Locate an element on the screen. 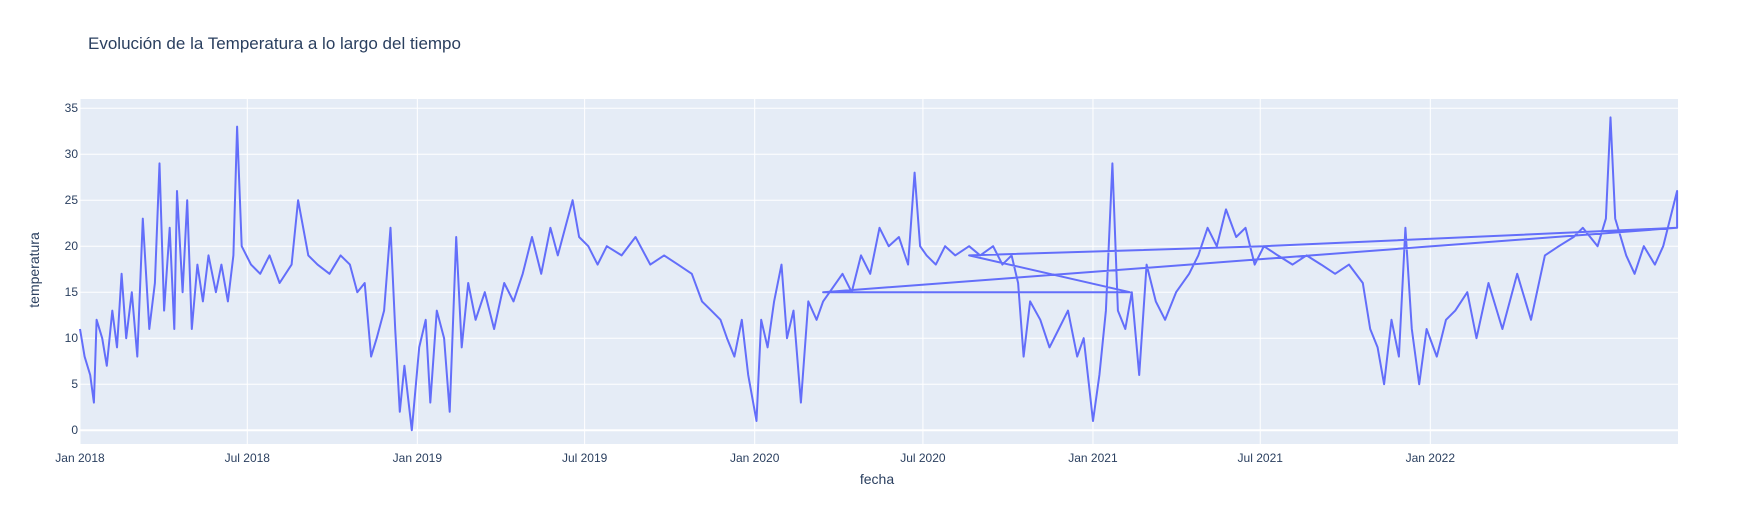 This screenshot has height=522, width=1753. y-tick-label: 0 is located at coordinates (74, 430).